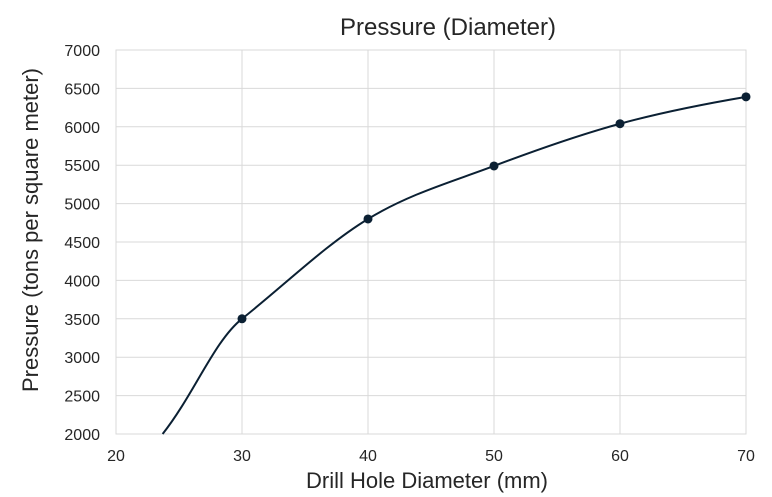 The width and height of the screenshot is (772, 497). Describe the element at coordinates (82, 128) in the screenshot. I see `y-tick-label: 6000` at that location.